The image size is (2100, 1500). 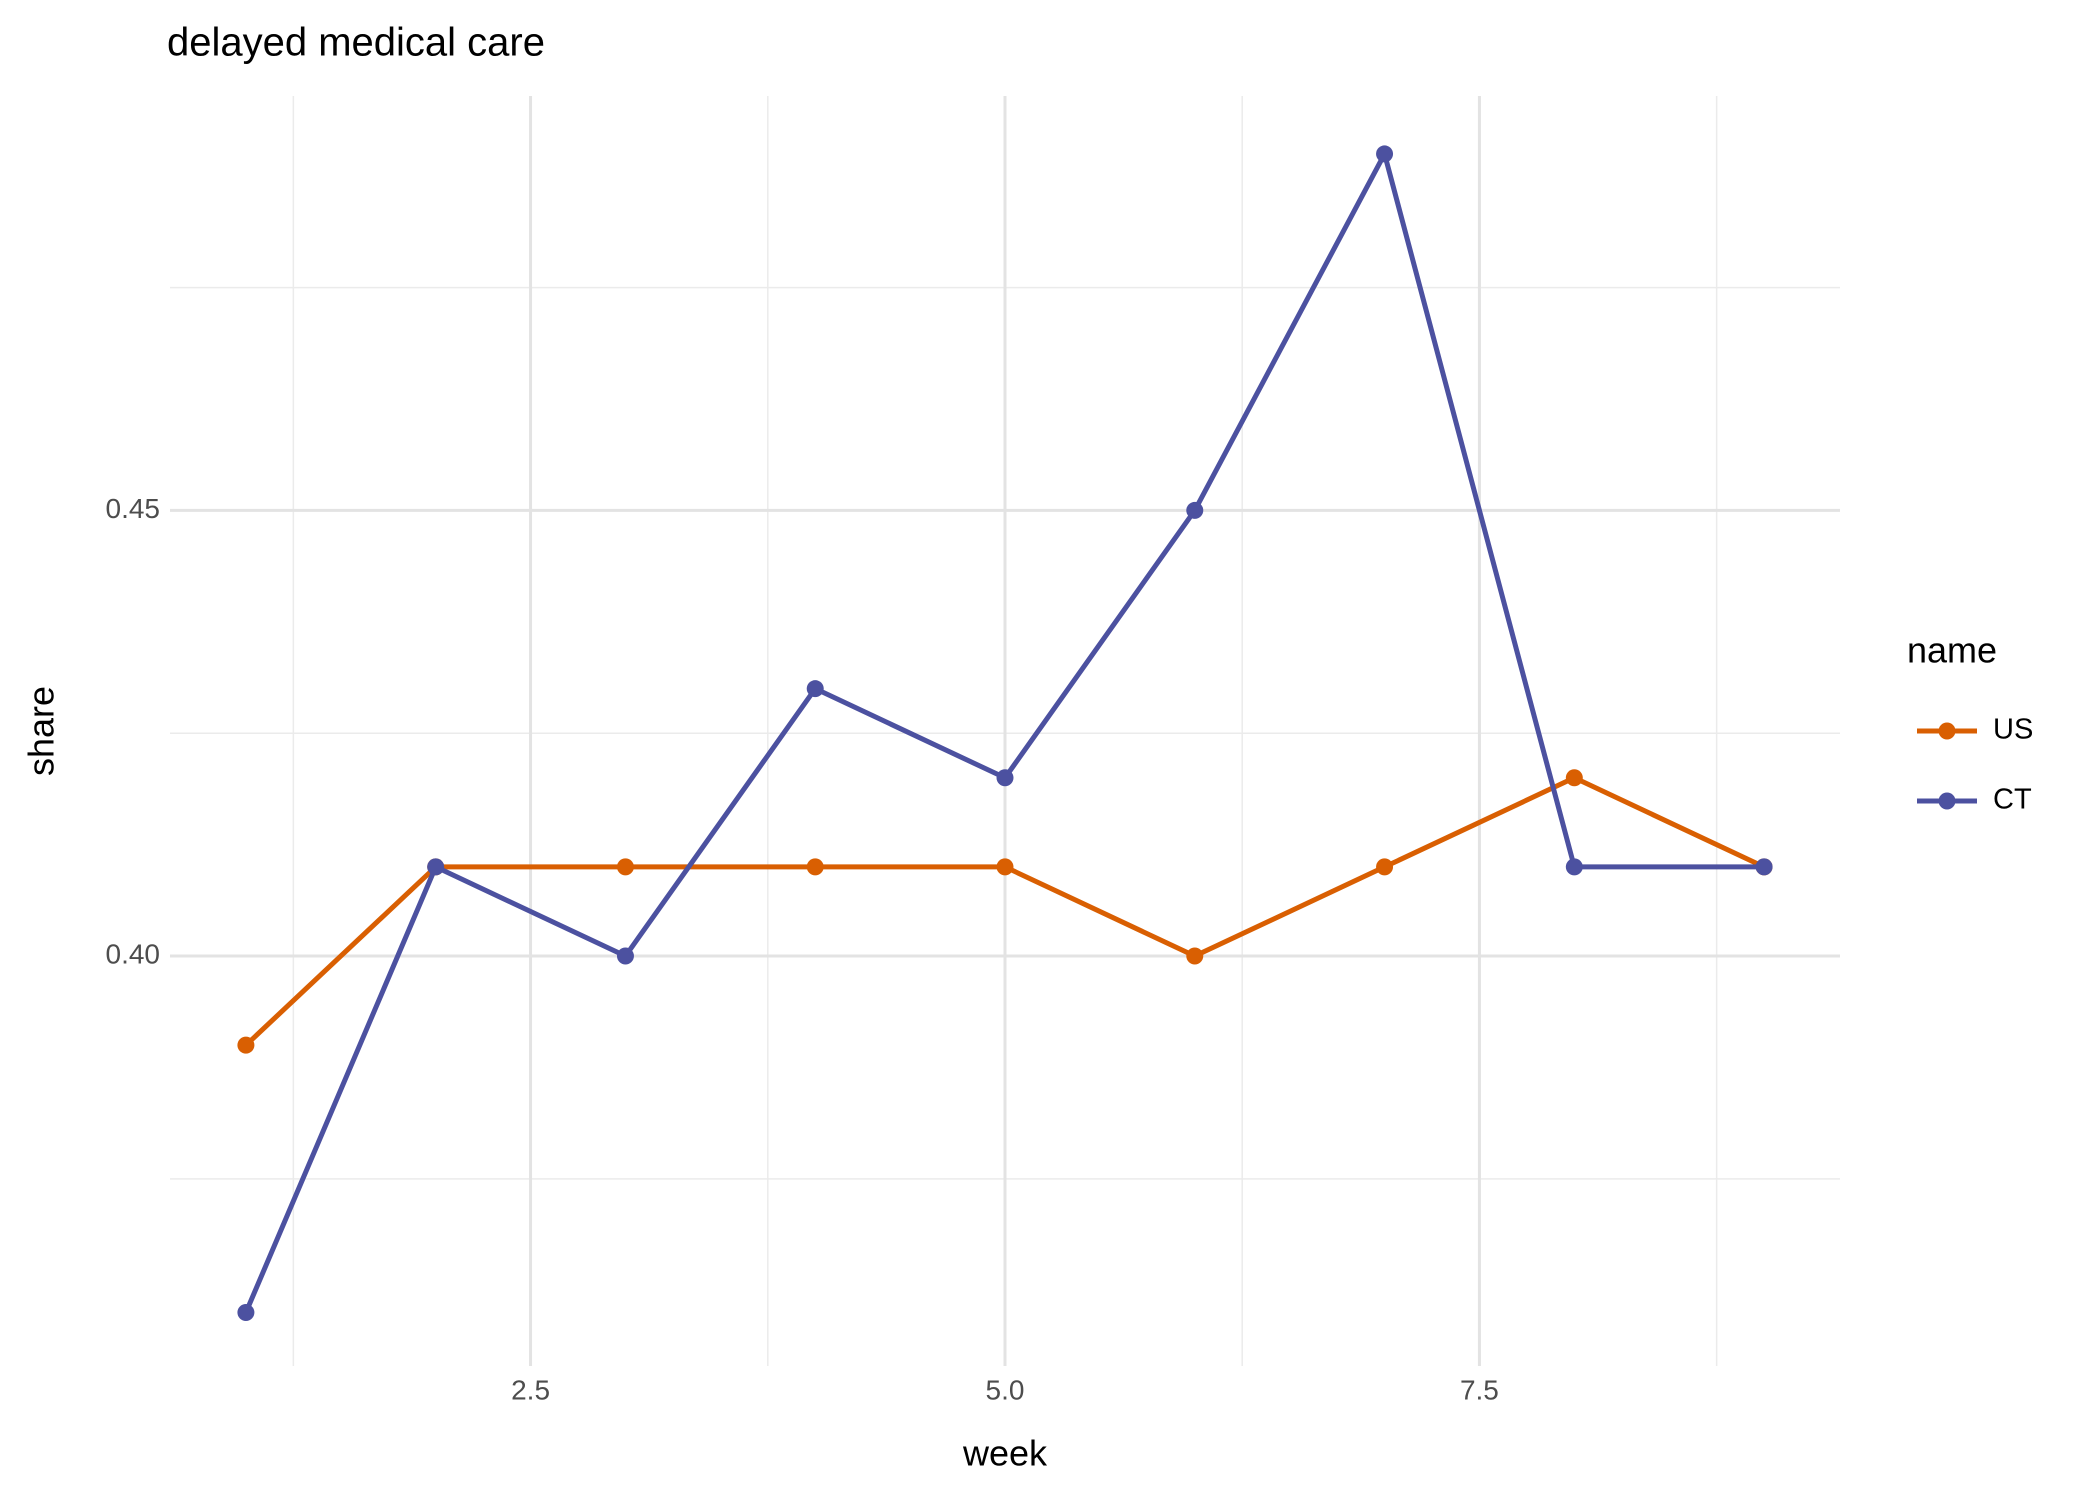 What do you see at coordinates (530, 1389) in the screenshot?
I see `x-tick-label: 2.5` at bounding box center [530, 1389].